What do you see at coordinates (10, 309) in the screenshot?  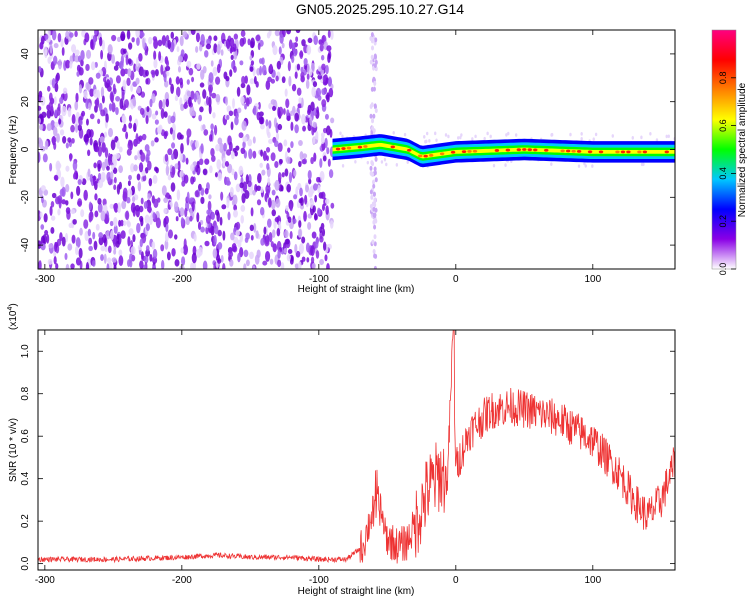 I see `snr-y-multiplier-exp: 4` at bounding box center [10, 309].